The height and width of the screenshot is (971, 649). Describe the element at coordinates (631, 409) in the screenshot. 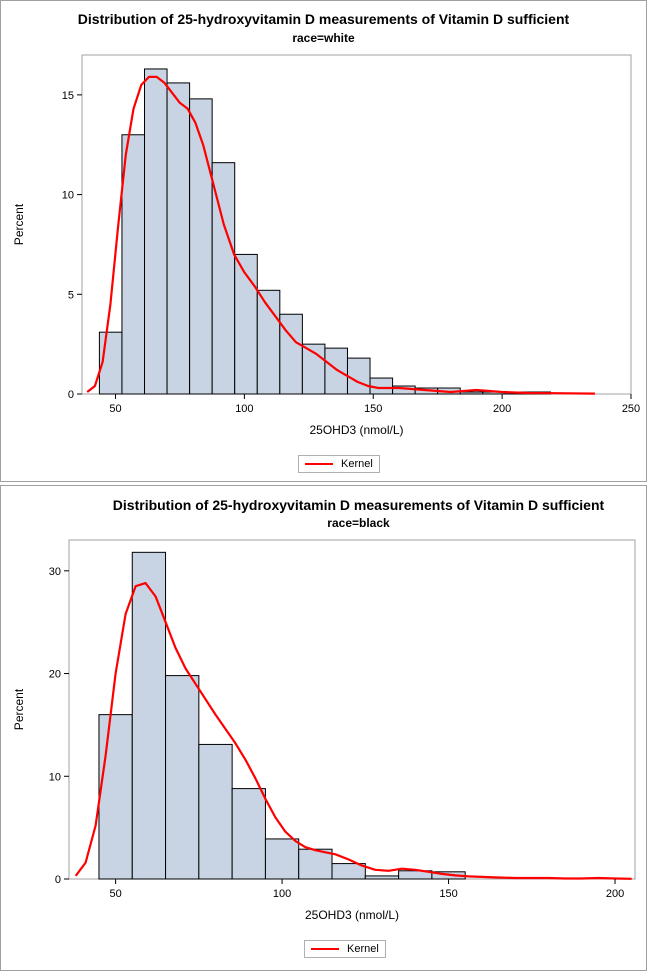

I see `x-tick-label: 250` at that location.